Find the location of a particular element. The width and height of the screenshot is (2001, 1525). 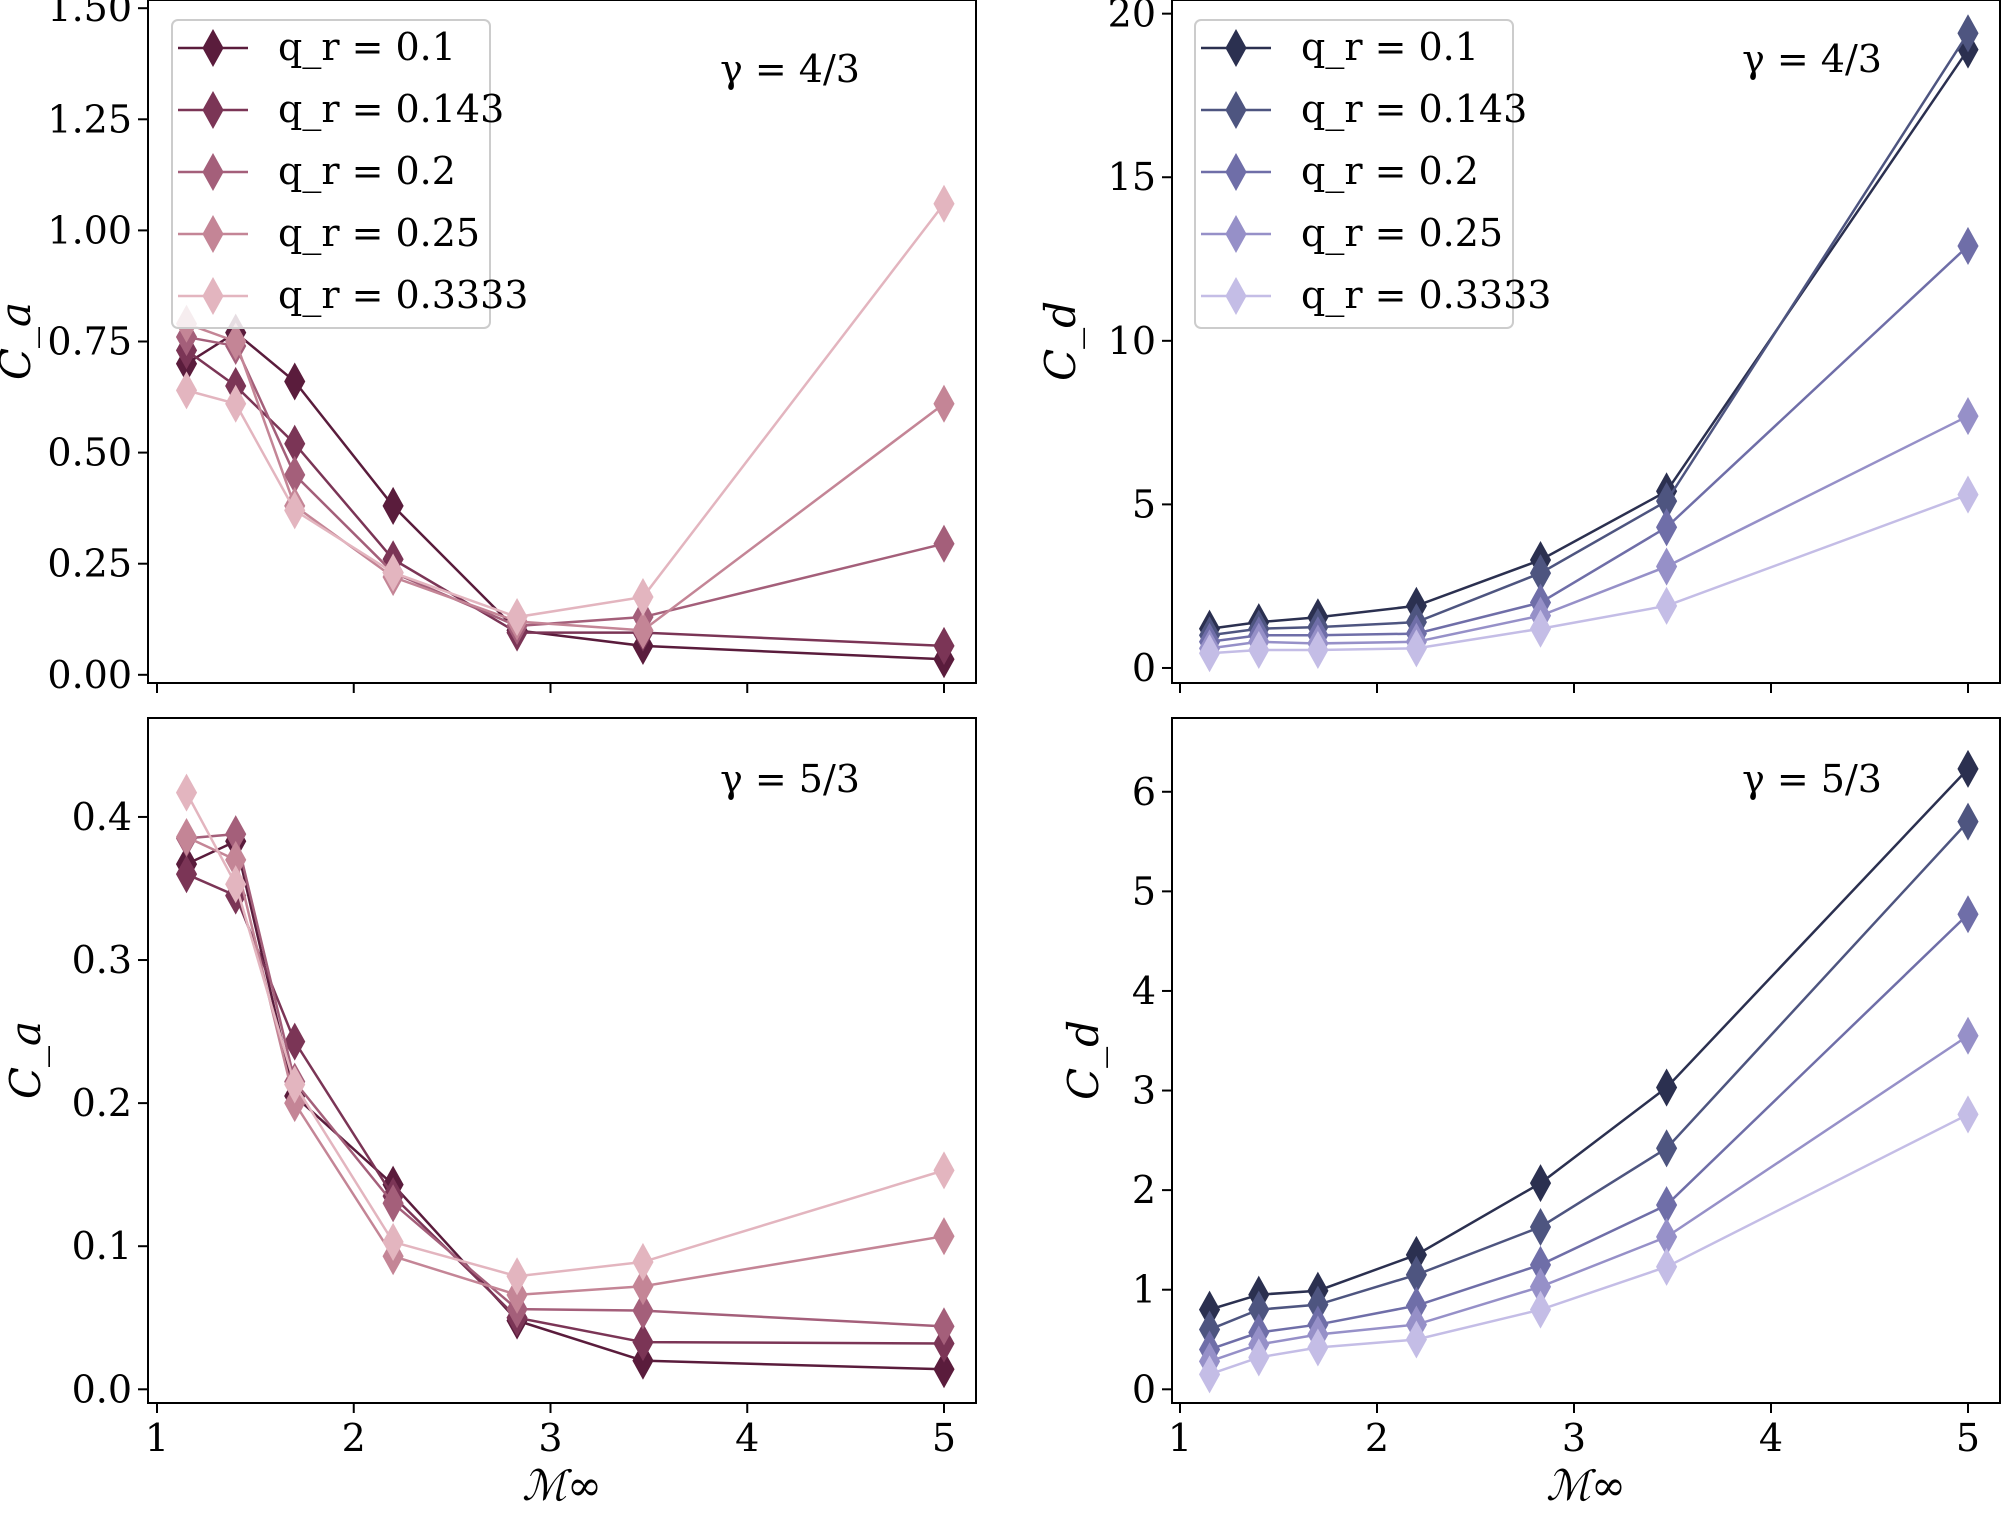

gamma-annotation: γ = 4/3 is located at coordinates (790, 69).